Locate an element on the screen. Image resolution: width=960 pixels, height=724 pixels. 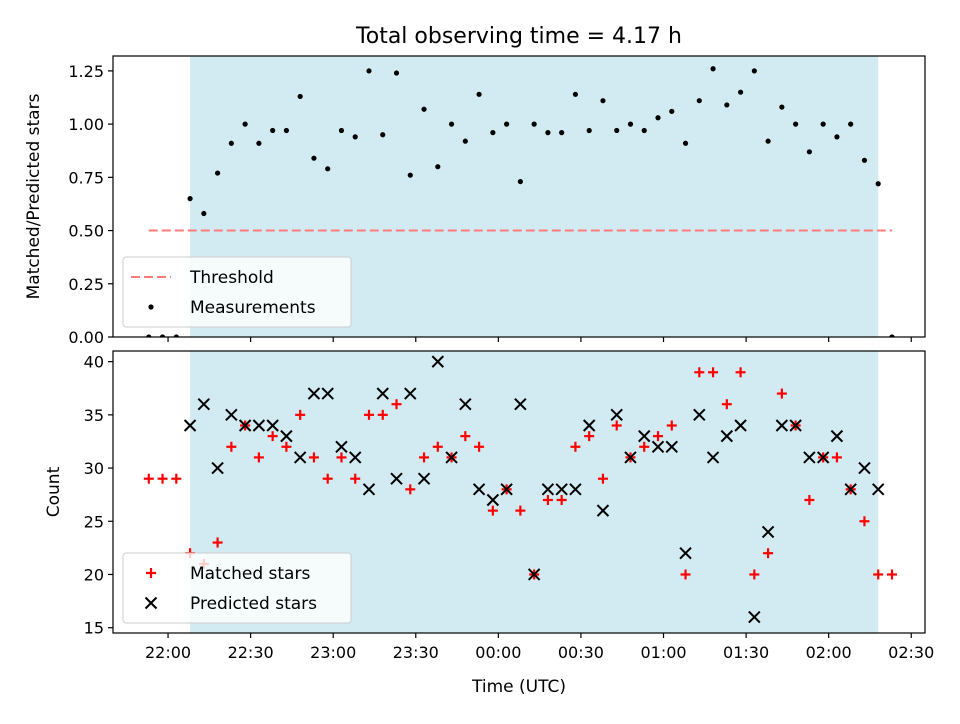
y-tick-label: 1.00 is located at coordinates (86, 124).